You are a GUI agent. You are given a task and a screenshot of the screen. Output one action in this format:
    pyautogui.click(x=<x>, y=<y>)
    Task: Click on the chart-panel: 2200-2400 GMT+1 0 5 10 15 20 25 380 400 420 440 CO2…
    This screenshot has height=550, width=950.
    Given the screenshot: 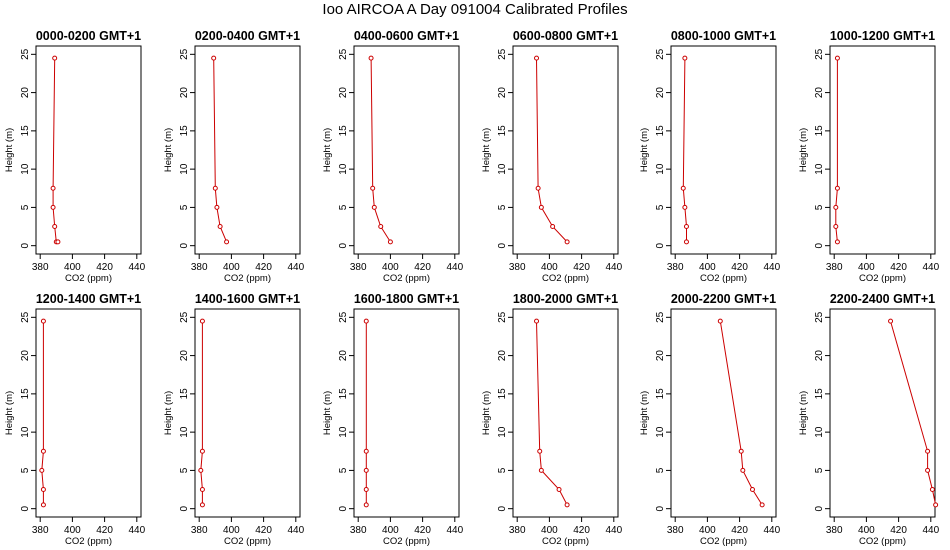 What is the action you would take?
    pyautogui.click(x=869, y=419)
    